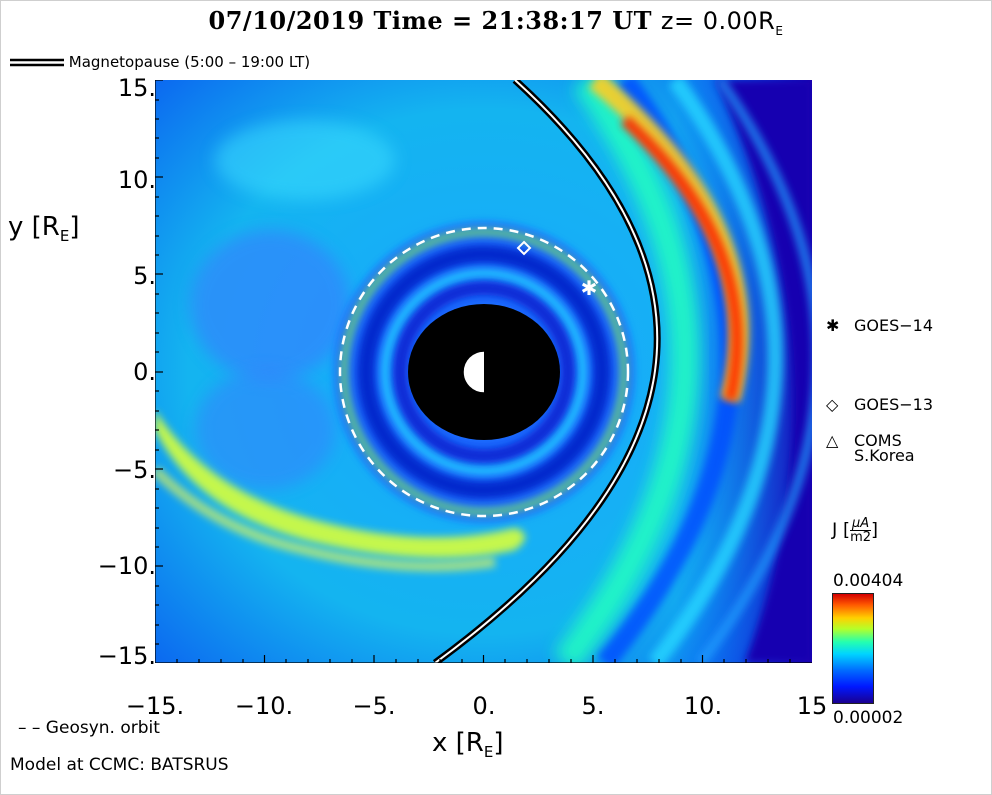  Describe the element at coordinates (855, 530) in the screenshot. I see `colorbar-title: J [μA m2]` at that location.